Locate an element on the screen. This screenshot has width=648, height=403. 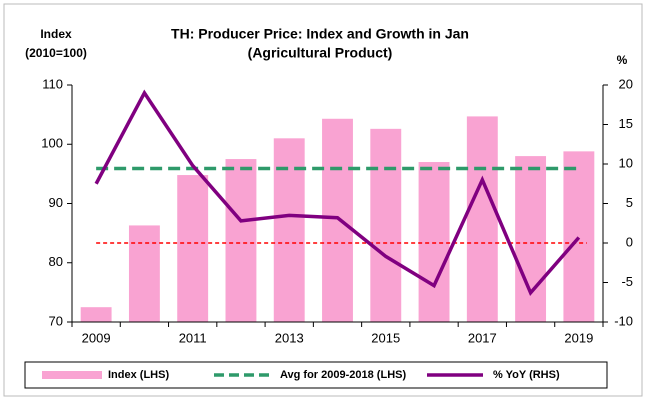
legend-swatch is located at coordinates (72, 375).